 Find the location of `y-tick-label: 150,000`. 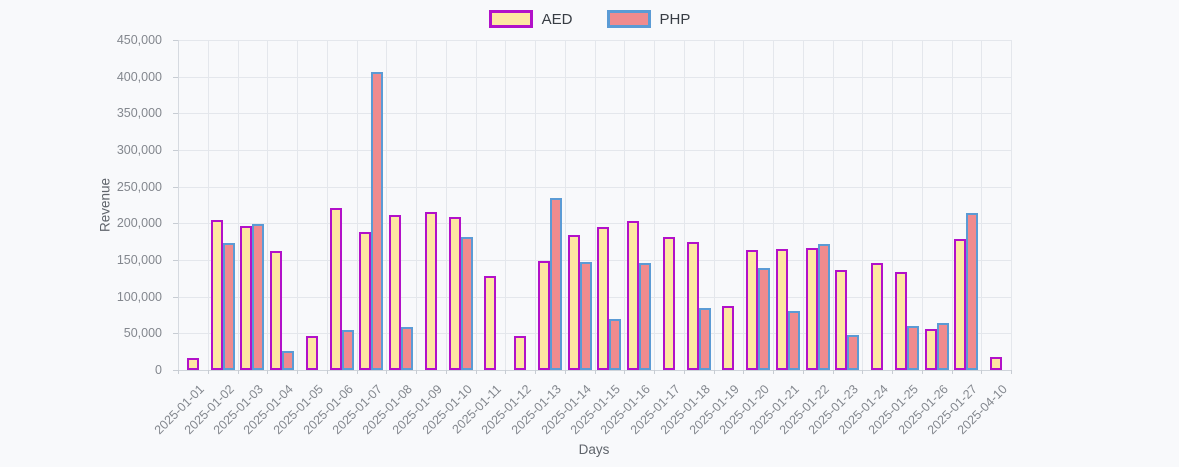

y-tick-label: 150,000 is located at coordinates (139, 260).